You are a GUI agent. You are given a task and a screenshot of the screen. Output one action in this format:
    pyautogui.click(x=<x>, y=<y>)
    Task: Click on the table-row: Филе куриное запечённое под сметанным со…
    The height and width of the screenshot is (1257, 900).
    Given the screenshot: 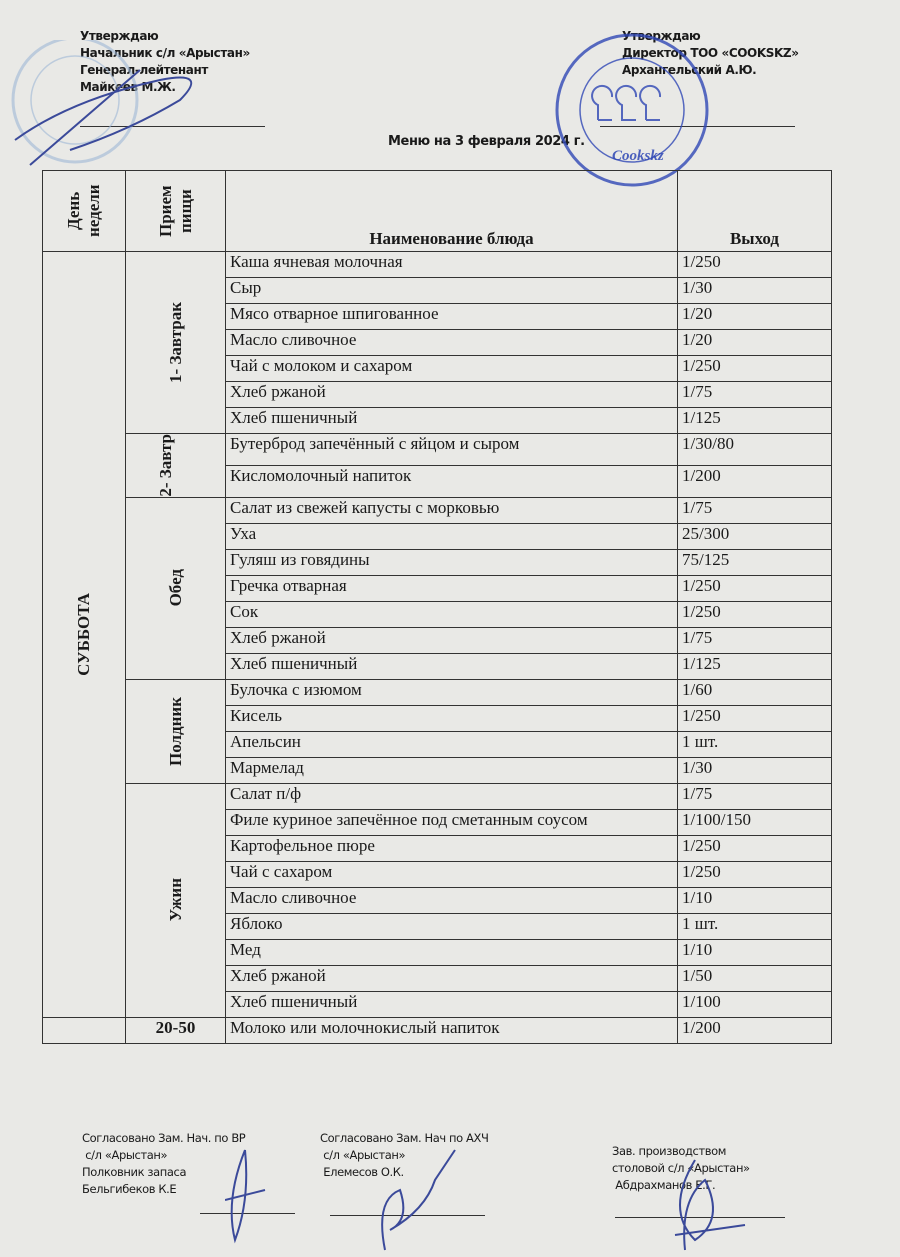 What is the action you would take?
    pyautogui.click(x=437, y=822)
    